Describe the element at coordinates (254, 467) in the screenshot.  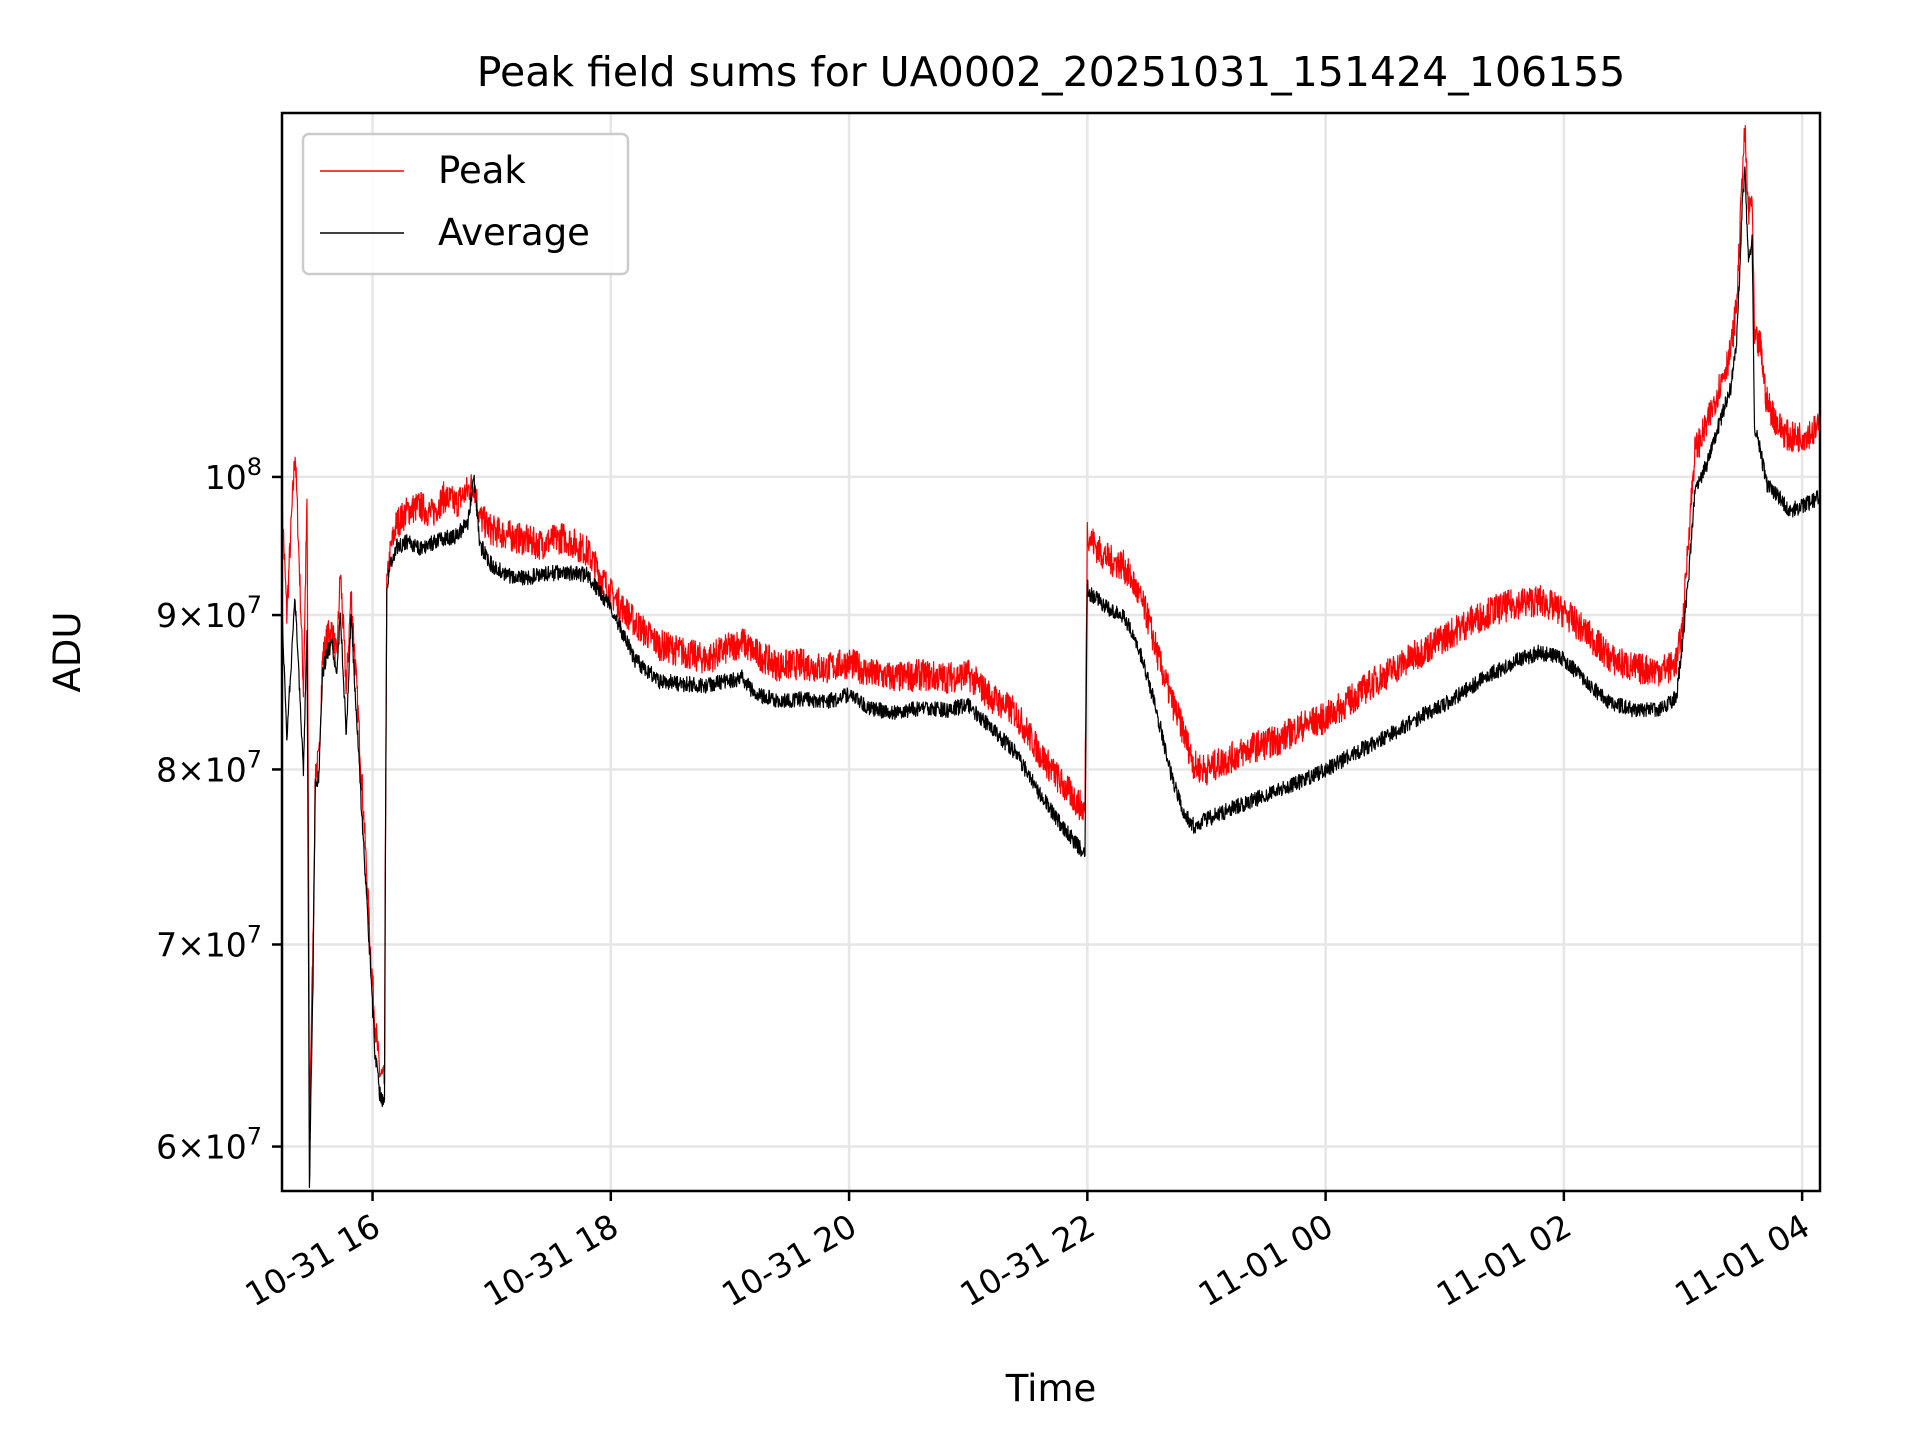
I see `y-tick-exponent: 8` at that location.